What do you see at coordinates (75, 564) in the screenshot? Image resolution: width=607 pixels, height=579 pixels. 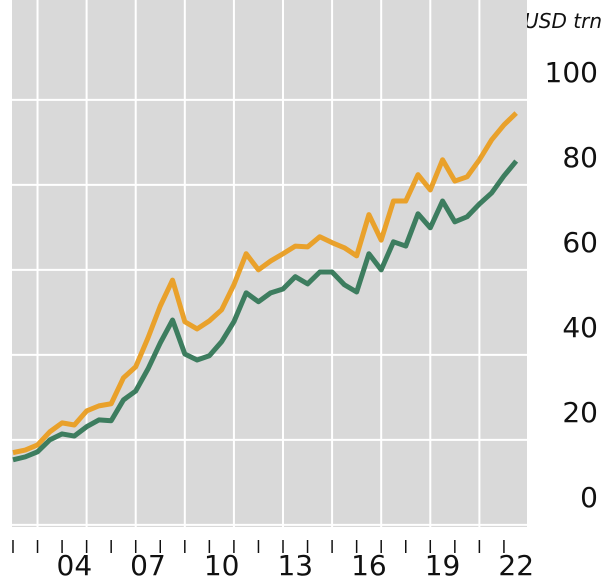 I see `x-tick-label: 04` at bounding box center [75, 564].